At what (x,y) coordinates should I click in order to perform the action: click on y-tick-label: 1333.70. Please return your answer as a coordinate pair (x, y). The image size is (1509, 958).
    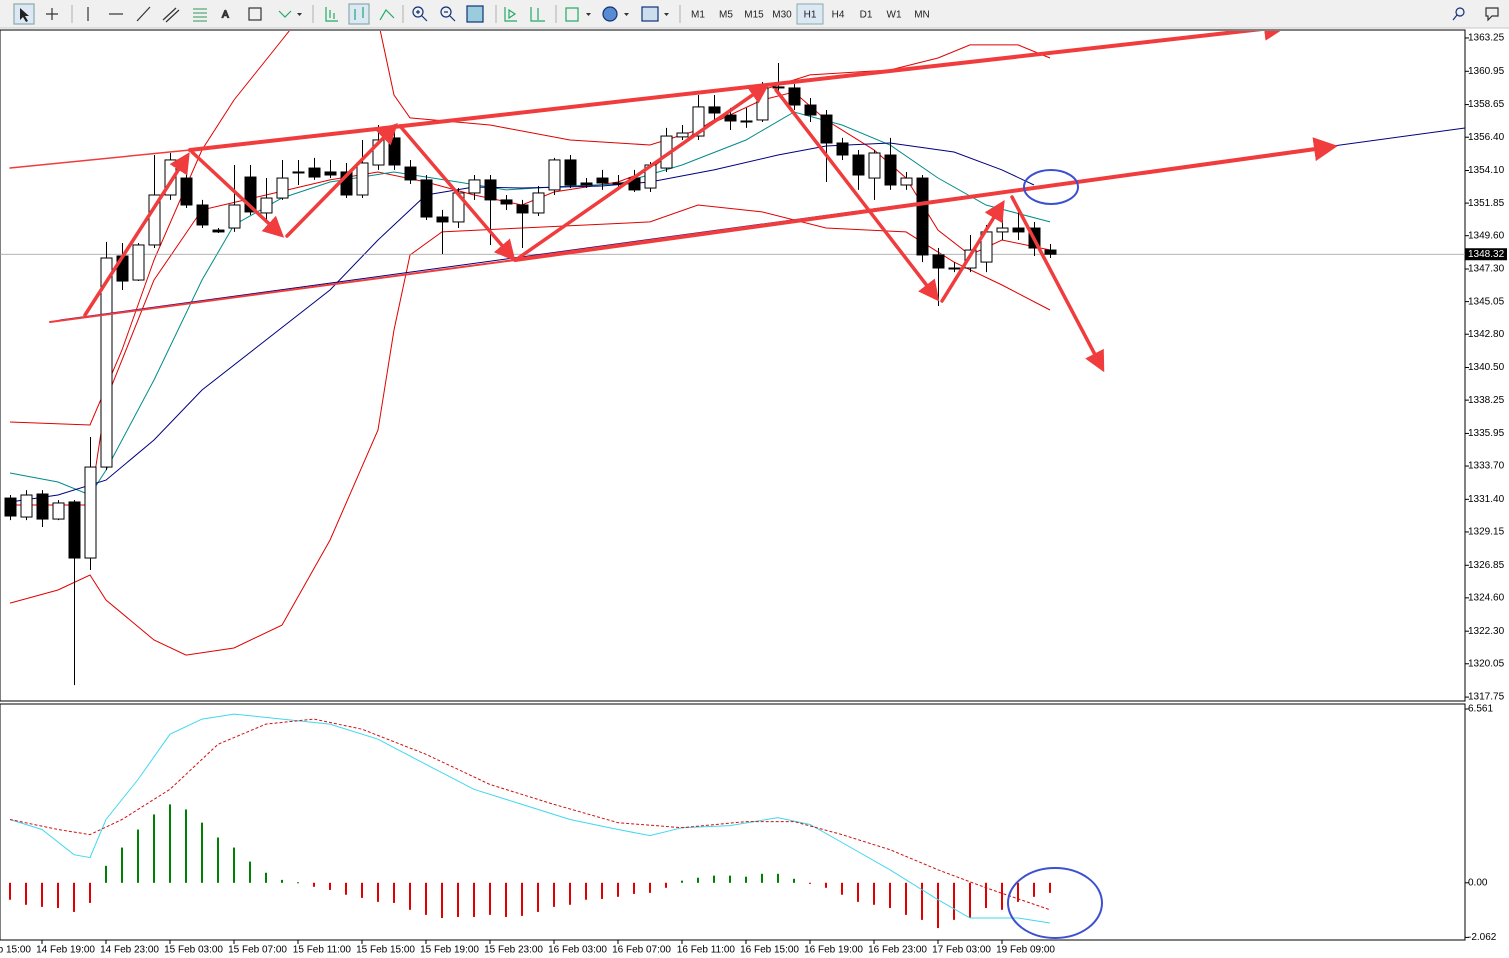
    Looking at the image, I should click on (1486, 466).